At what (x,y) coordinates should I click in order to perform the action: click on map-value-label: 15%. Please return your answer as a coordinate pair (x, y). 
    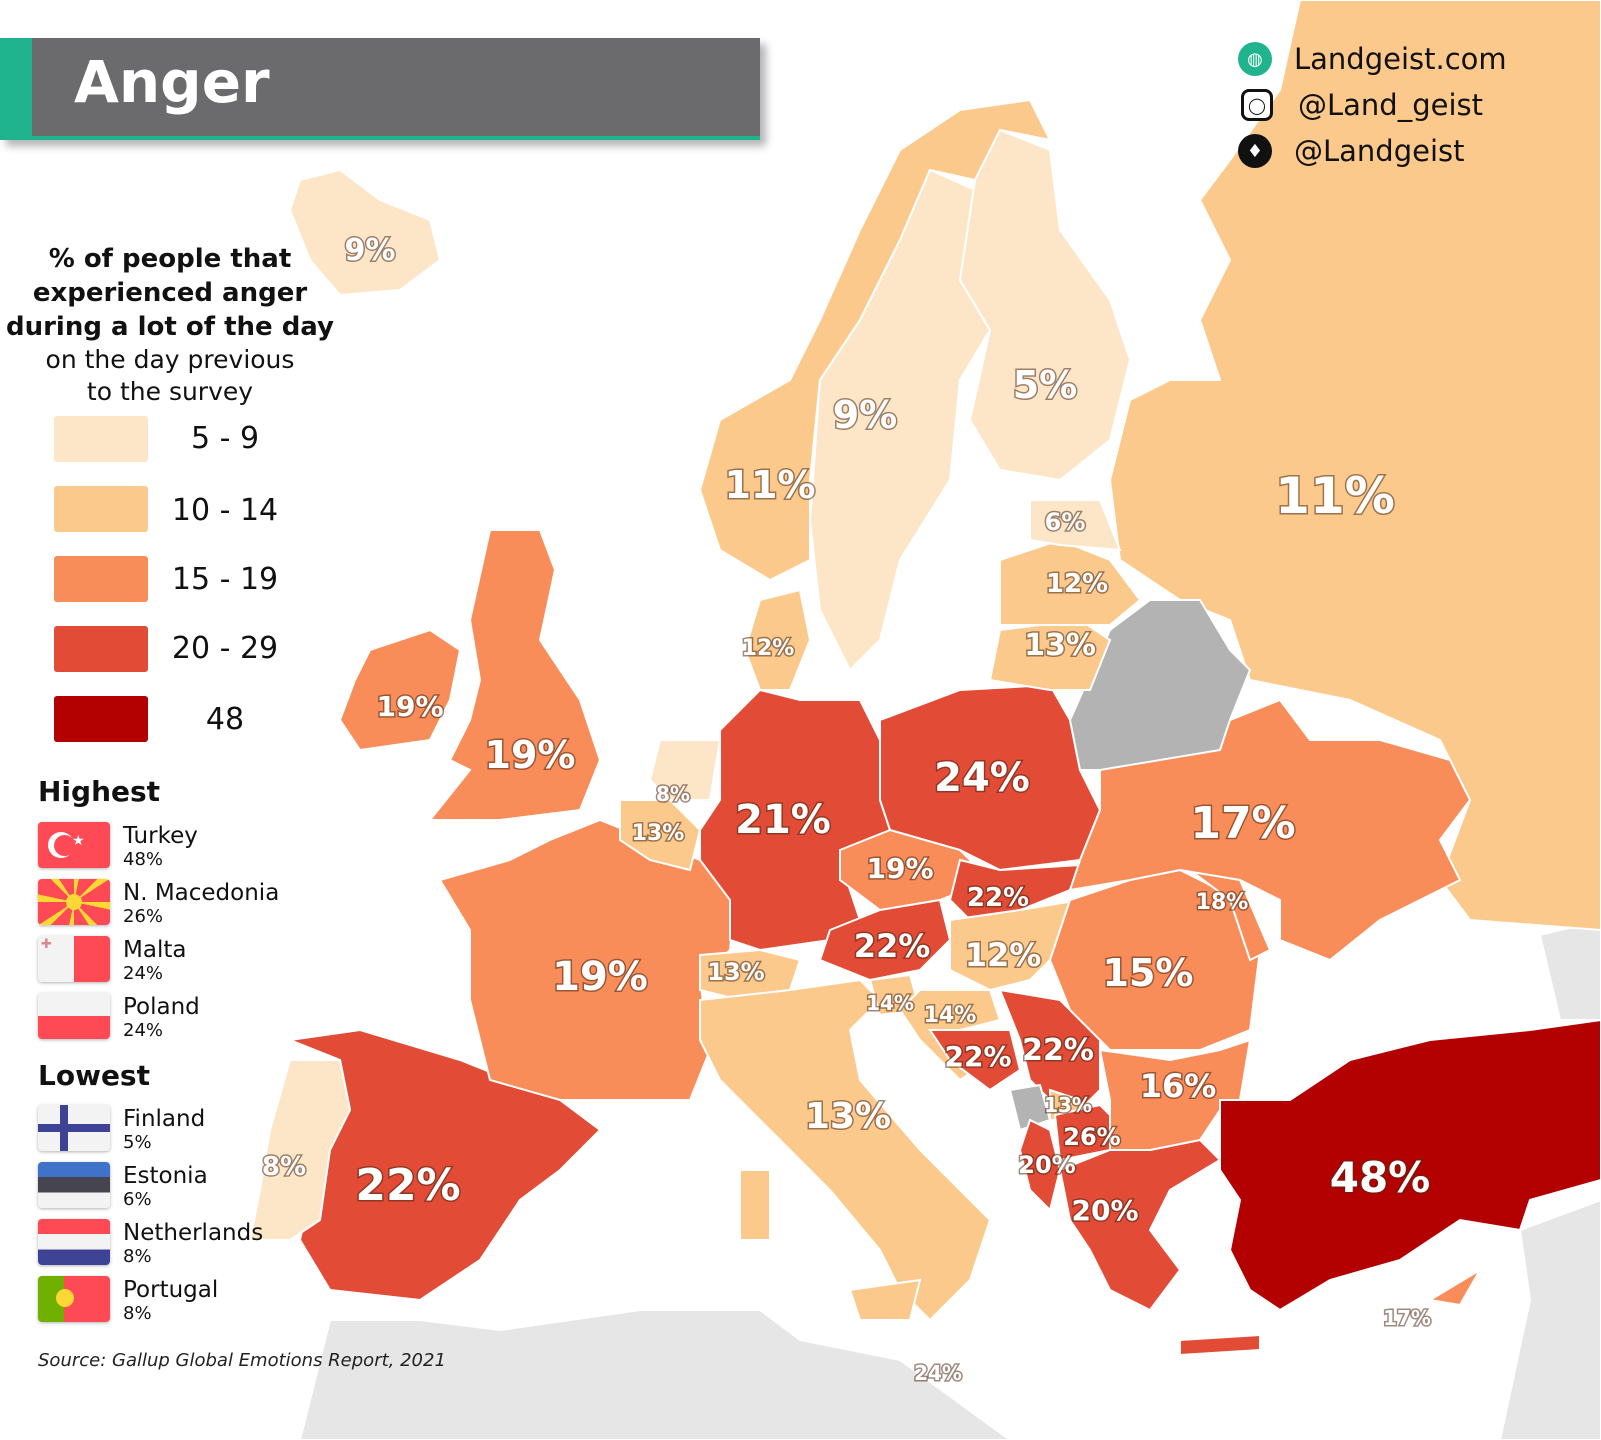
    Looking at the image, I should click on (1148, 973).